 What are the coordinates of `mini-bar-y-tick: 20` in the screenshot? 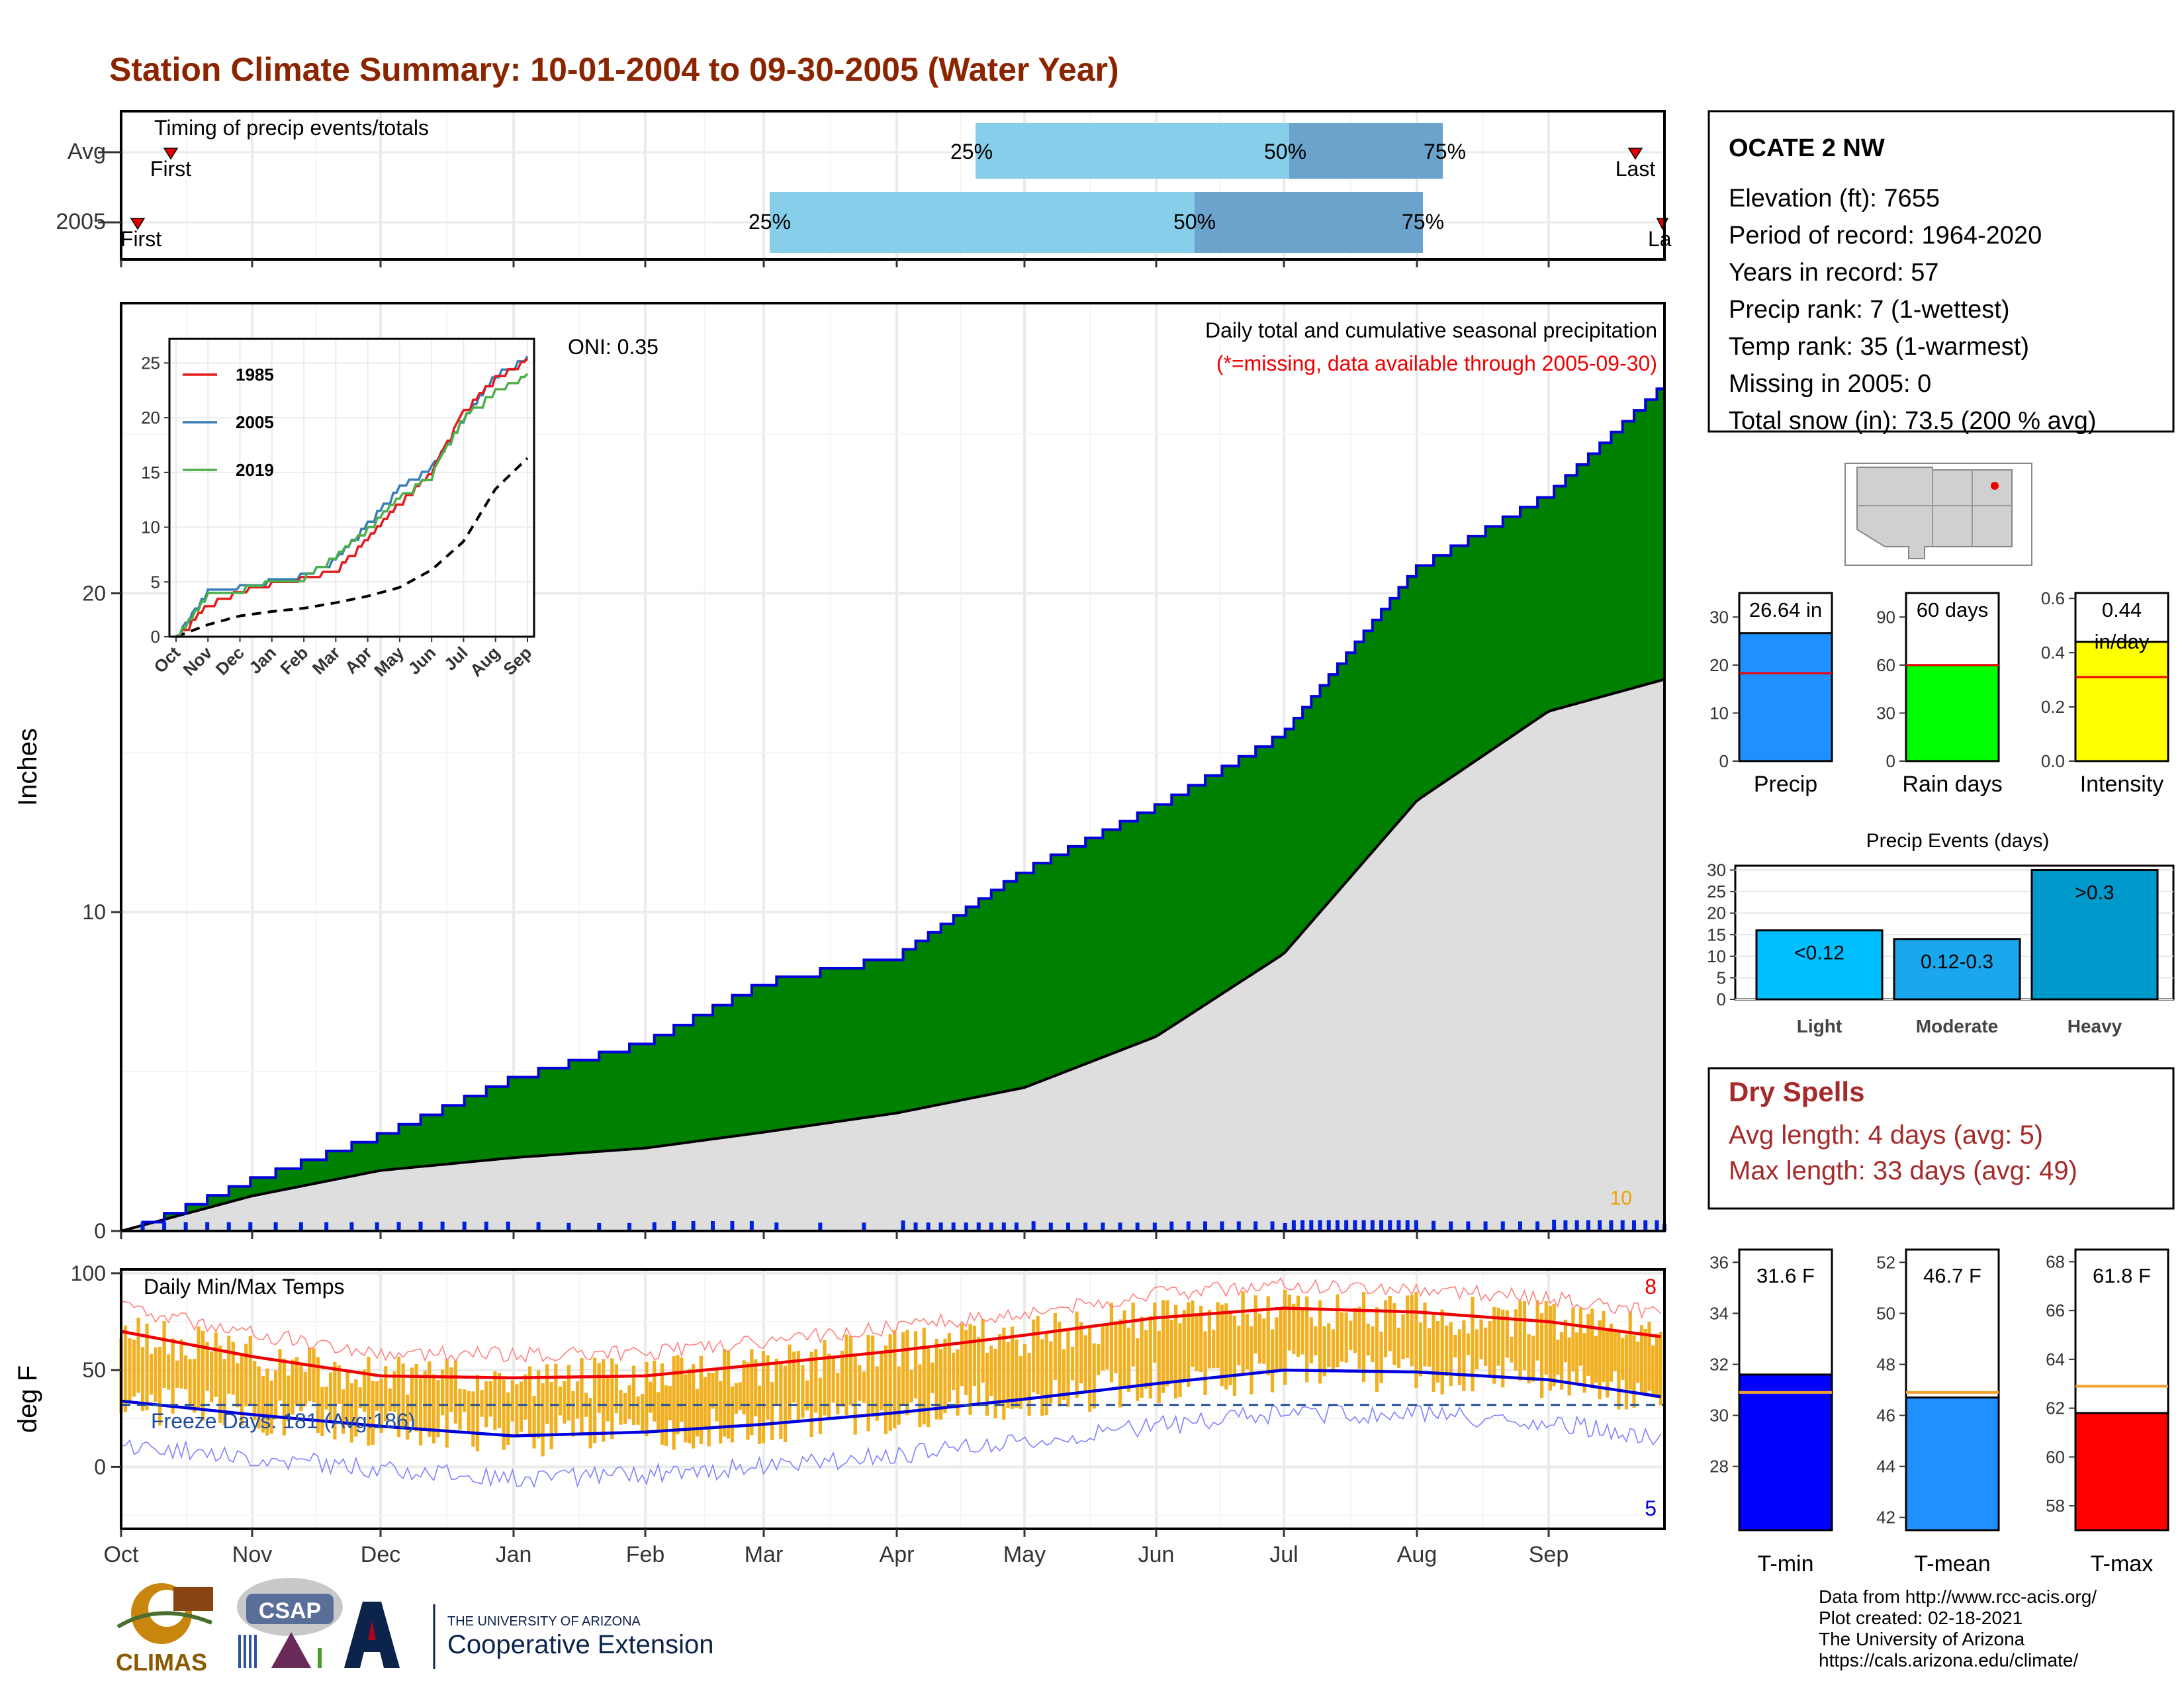 It's located at (1719, 665).